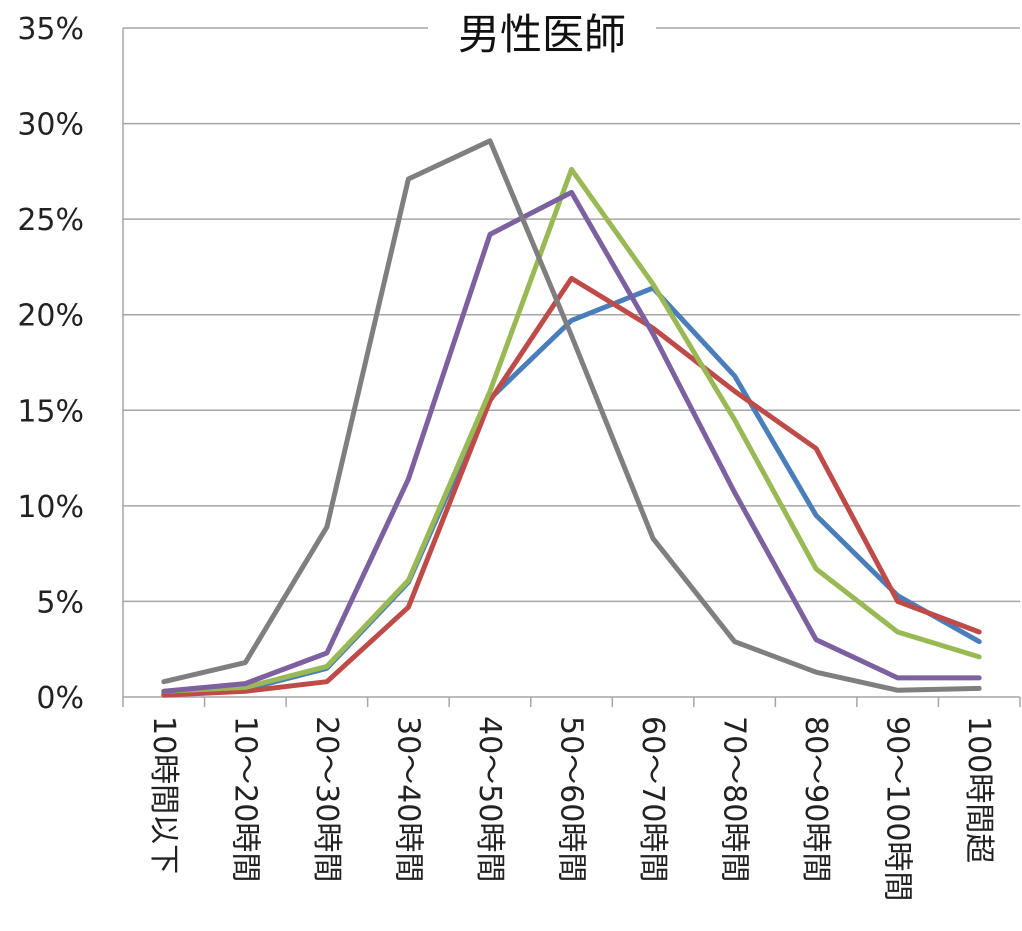 The width and height of the screenshot is (1022, 931). What do you see at coordinates (326, 799) in the screenshot?
I see `x-tick-label: 20～30時間` at bounding box center [326, 799].